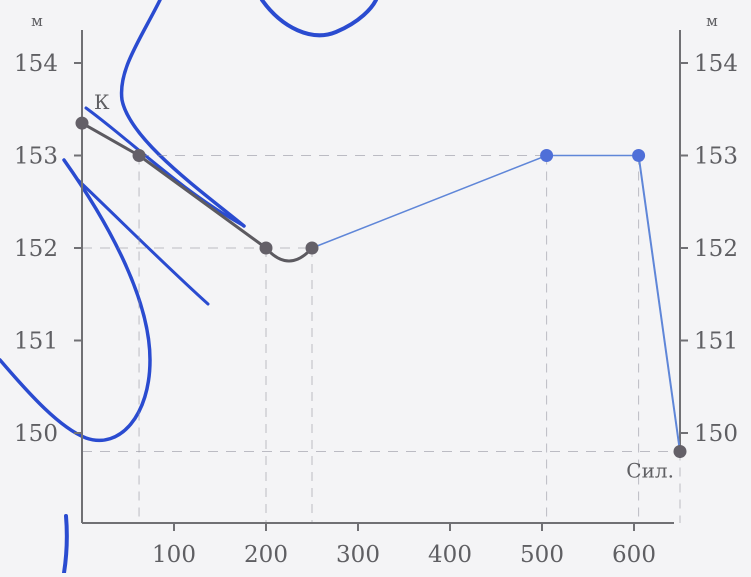 This screenshot has height=577, width=751. I want to click on series-line-blue, so click(475, 201).